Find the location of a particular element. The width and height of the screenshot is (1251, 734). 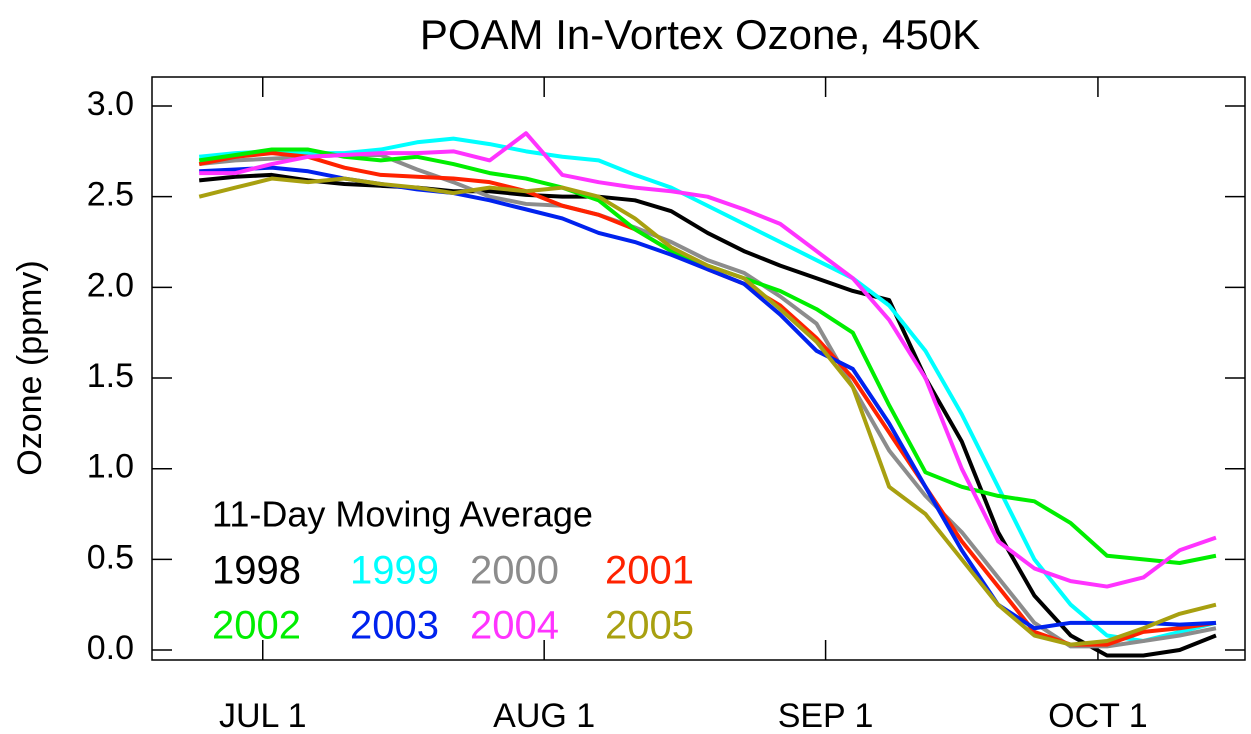

x-tick-label: JUL 1 is located at coordinates (263, 715).